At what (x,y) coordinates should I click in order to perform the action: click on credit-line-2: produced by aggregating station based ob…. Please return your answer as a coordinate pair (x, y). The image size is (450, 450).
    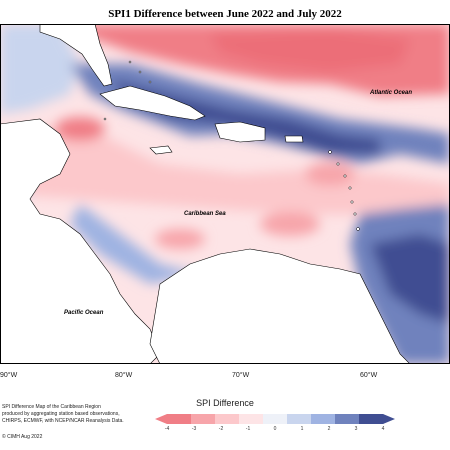
    Looking at the image, I should click on (61, 414).